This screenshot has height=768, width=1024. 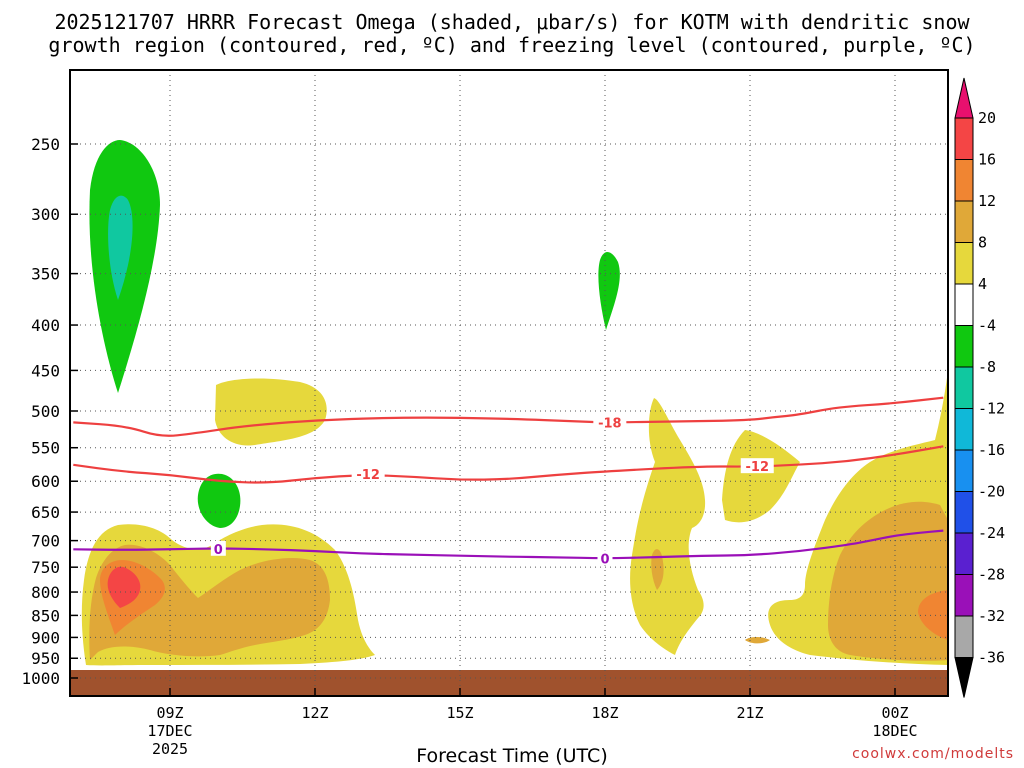 What do you see at coordinates (124, 587) in the screenshot?
I see `omega-region-red-core` at bounding box center [124, 587].